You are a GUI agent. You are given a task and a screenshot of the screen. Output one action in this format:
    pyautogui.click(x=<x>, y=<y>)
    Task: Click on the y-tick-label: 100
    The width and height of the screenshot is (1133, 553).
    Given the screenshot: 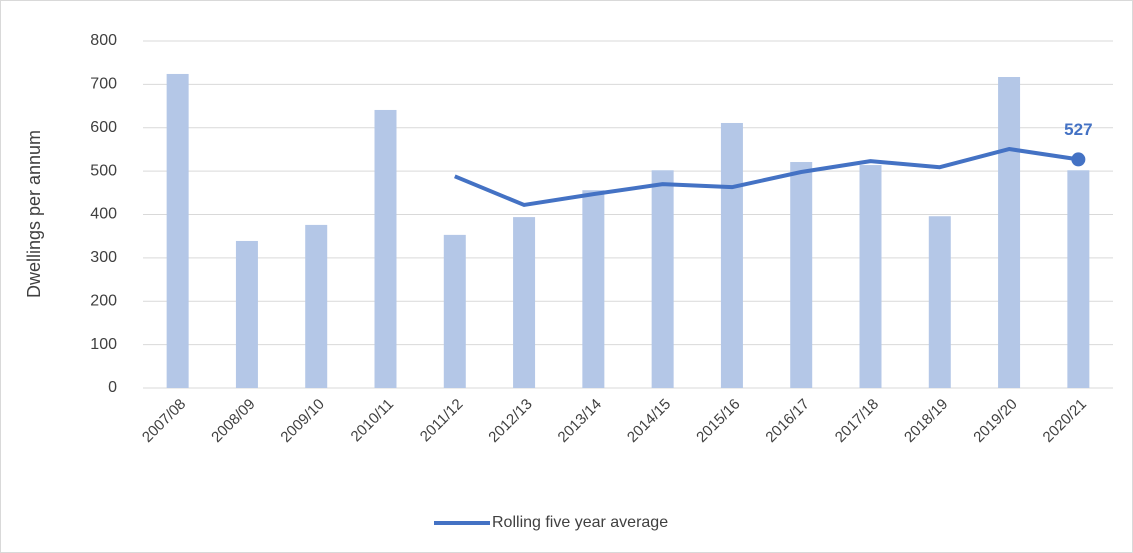 What is the action you would take?
    pyautogui.click(x=103, y=344)
    